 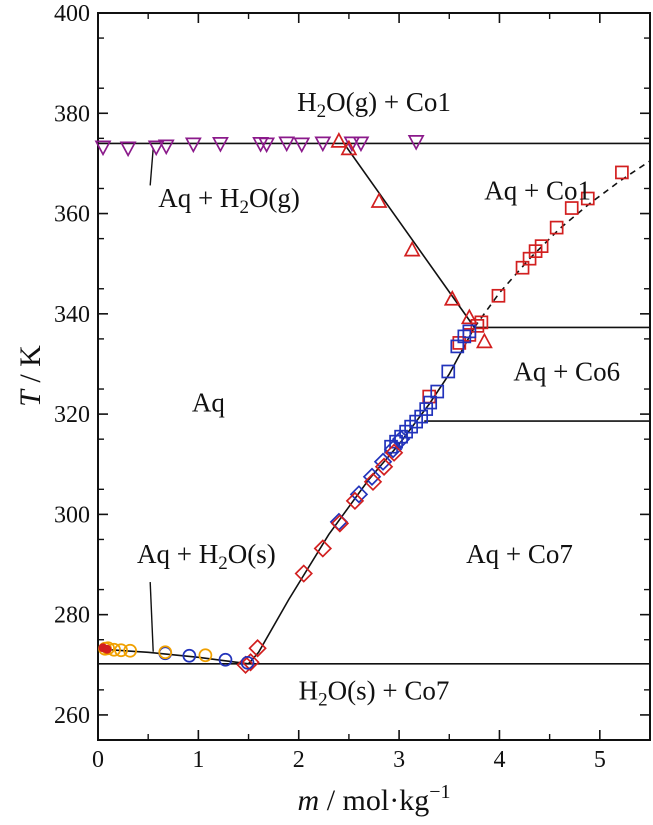 I want to click on region-label-text-rest: O(s), so click(x=252, y=554).